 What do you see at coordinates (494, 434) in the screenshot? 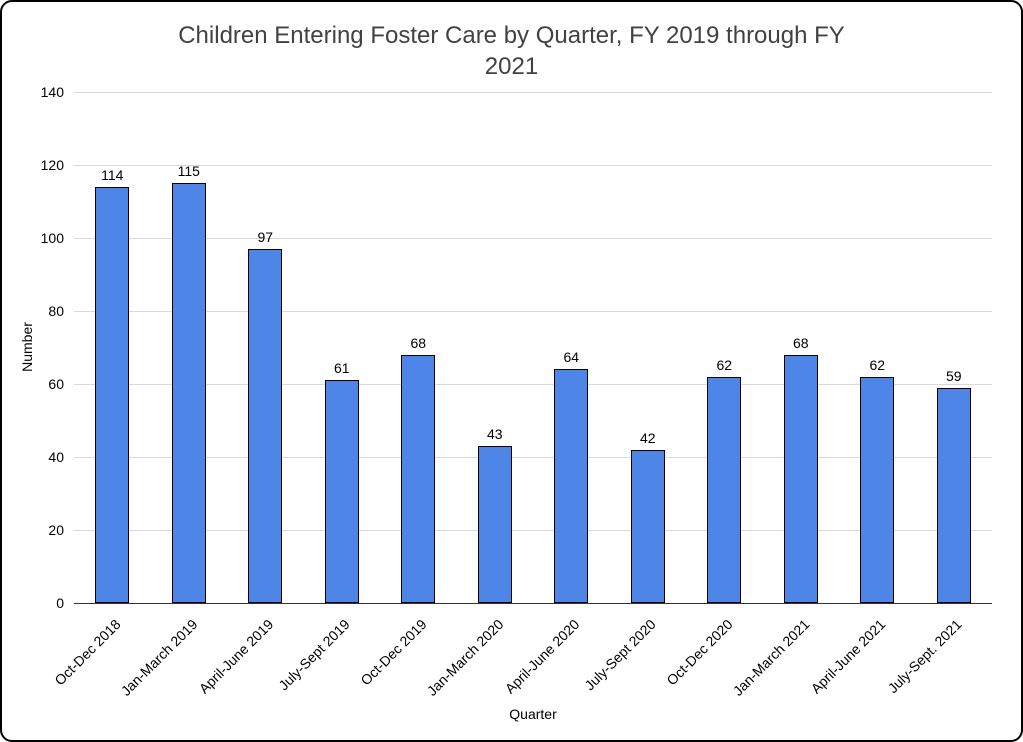
I see `bar-value-label: 43` at bounding box center [494, 434].